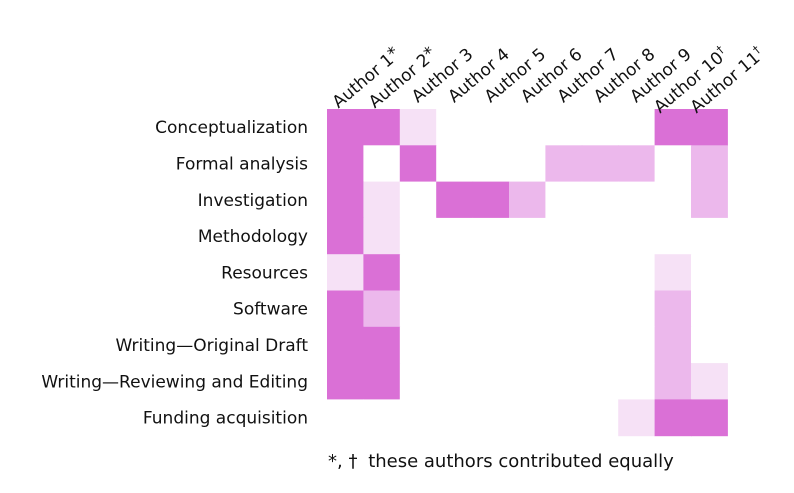  I want to click on row-label: Resources, so click(264, 273).